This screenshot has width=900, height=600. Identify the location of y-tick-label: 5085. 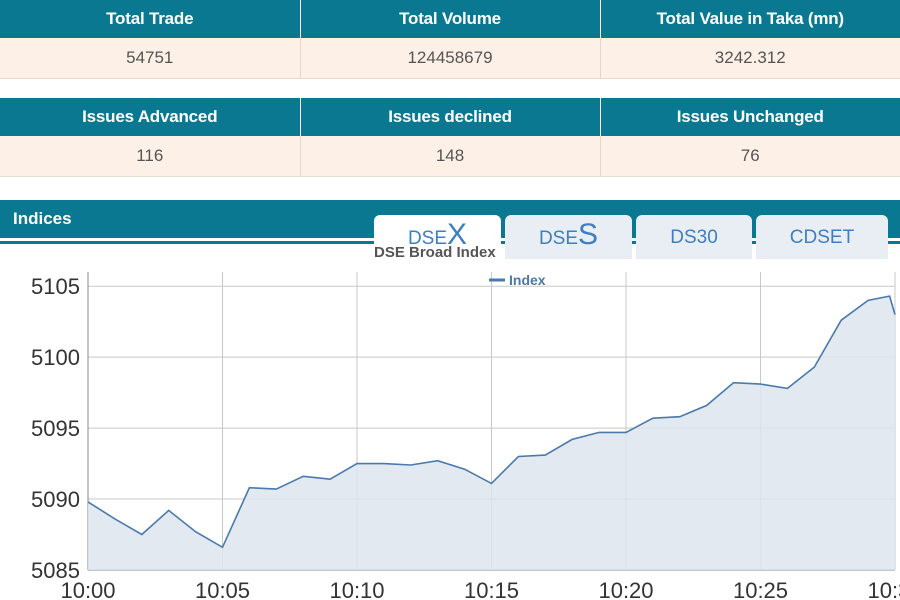
(55, 570).